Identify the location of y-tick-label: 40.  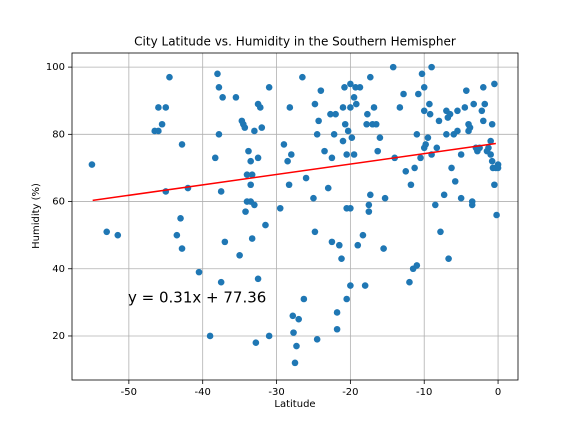
(58, 269).